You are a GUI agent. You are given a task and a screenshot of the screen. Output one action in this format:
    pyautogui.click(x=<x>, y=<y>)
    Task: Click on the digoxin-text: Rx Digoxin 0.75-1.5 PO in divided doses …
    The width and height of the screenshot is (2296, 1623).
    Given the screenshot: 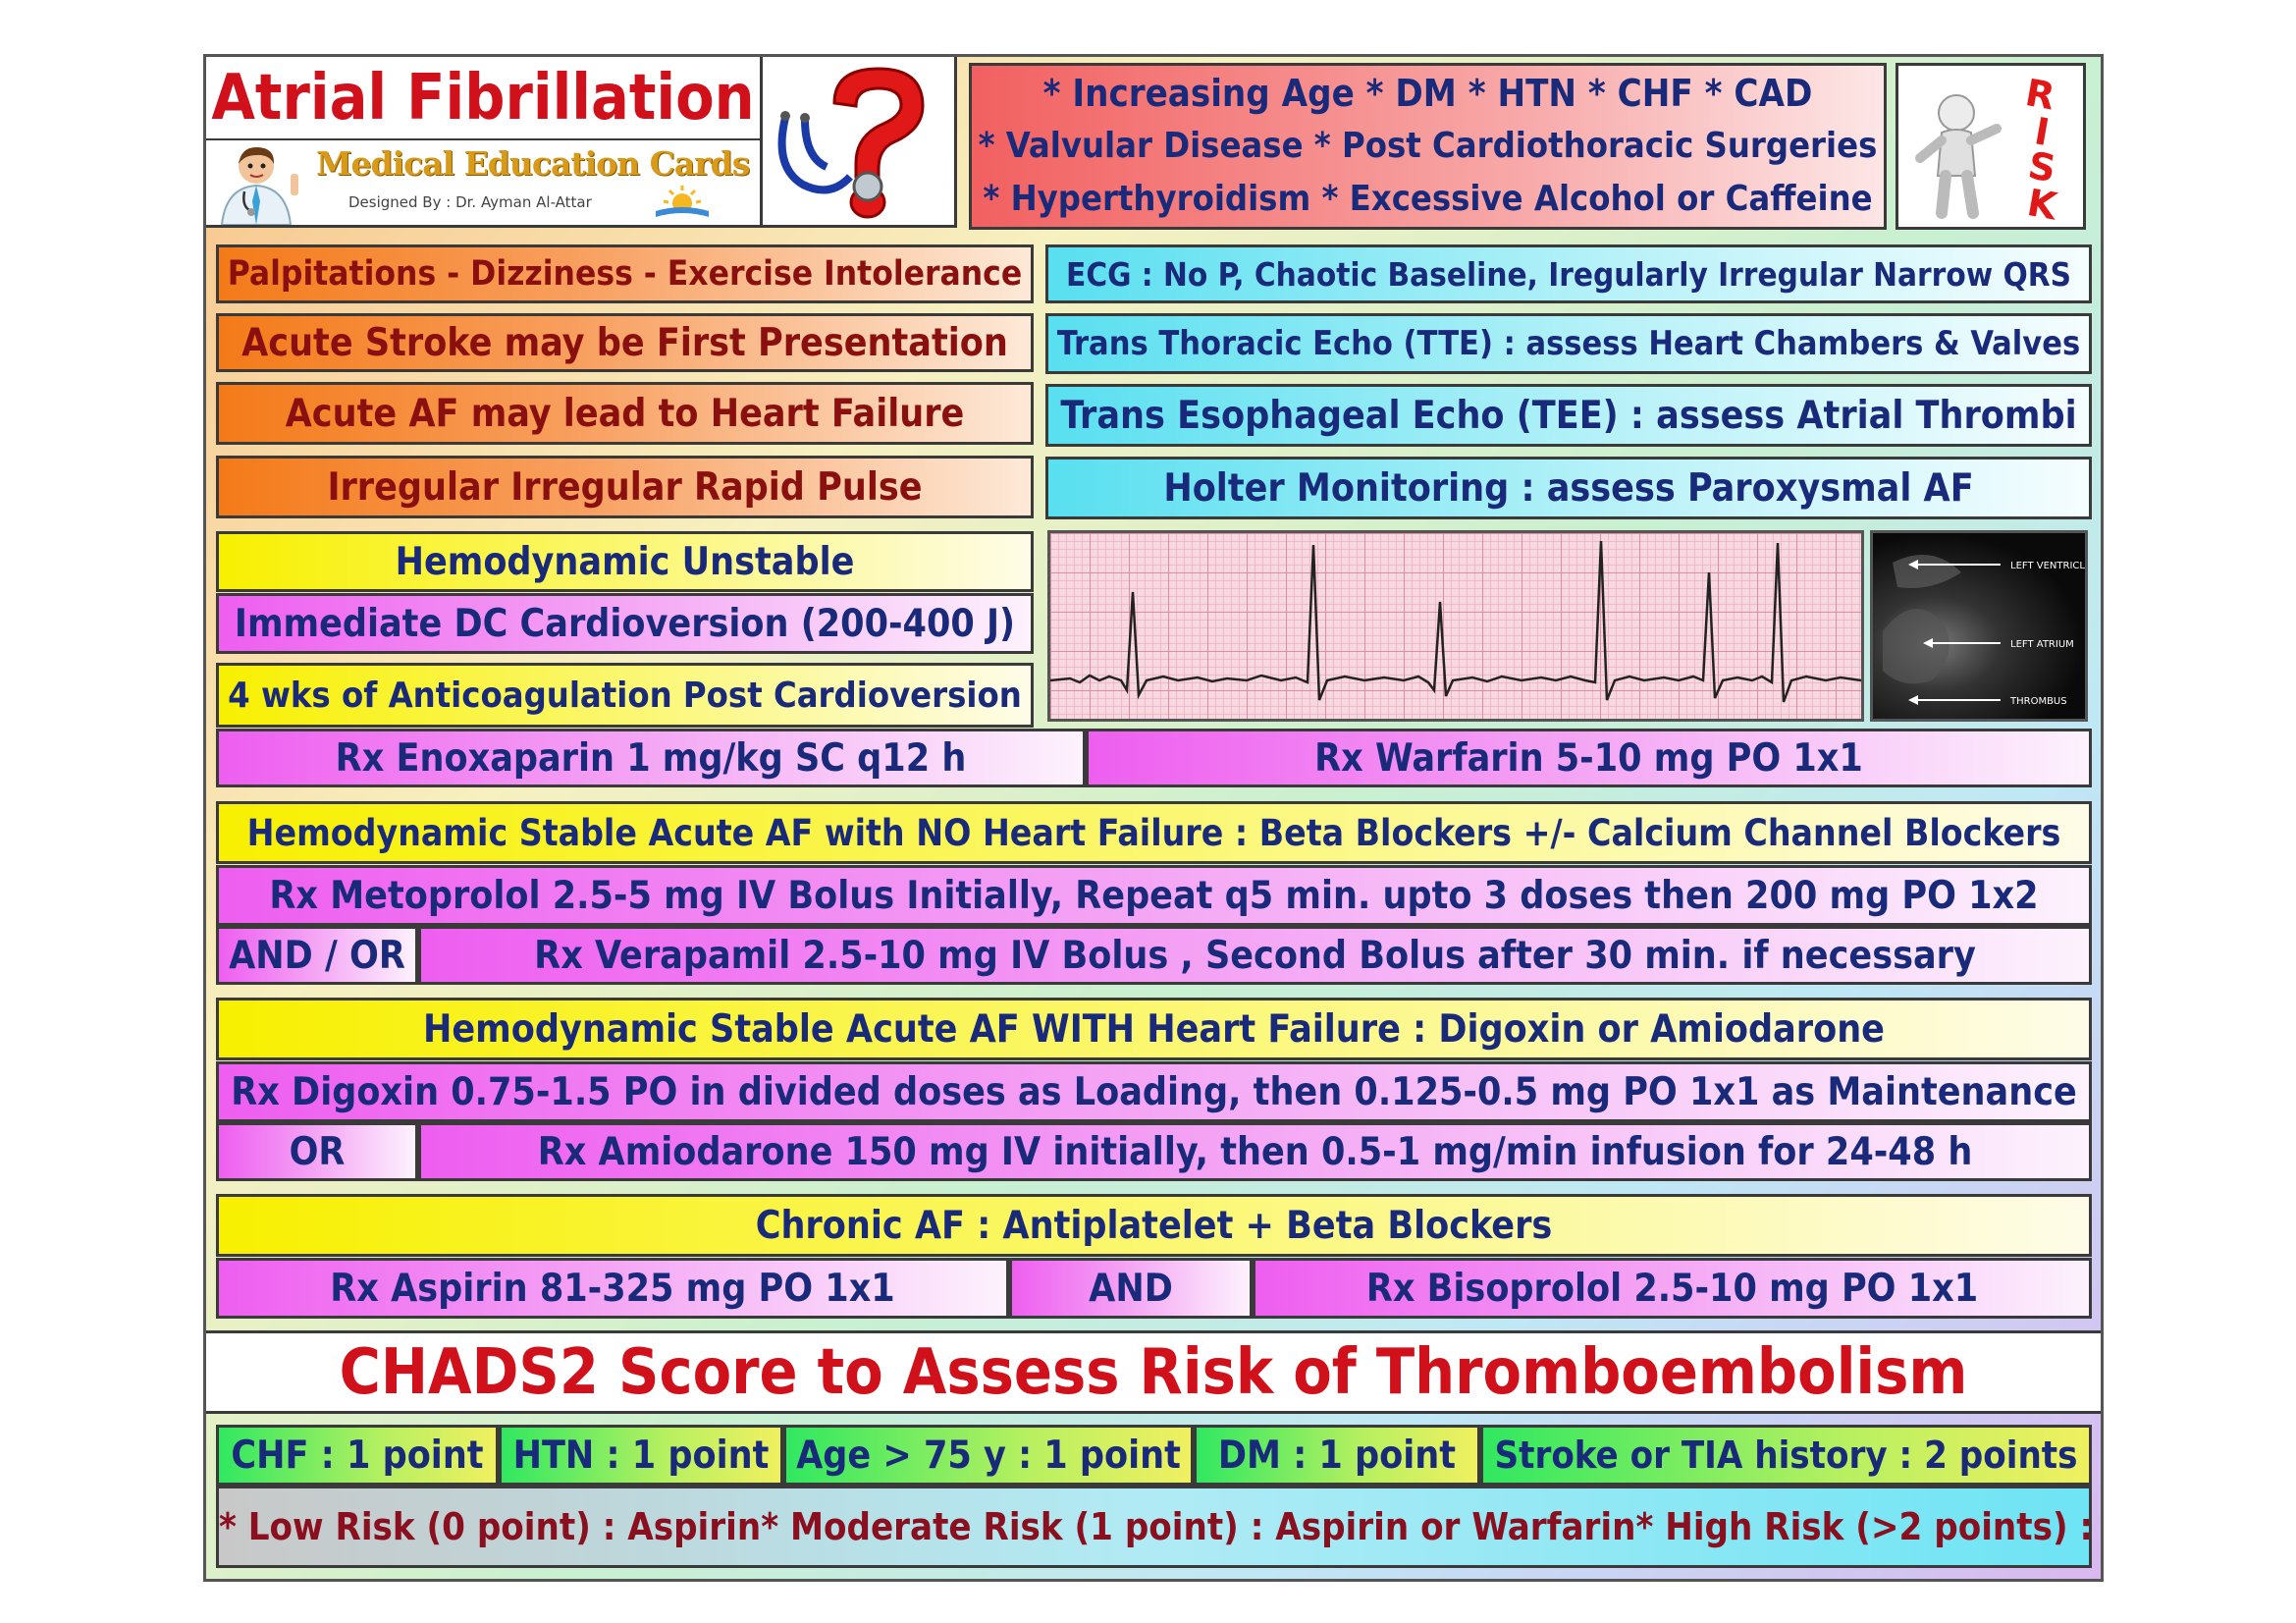 What is the action you would take?
    pyautogui.click(x=1154, y=1091)
    